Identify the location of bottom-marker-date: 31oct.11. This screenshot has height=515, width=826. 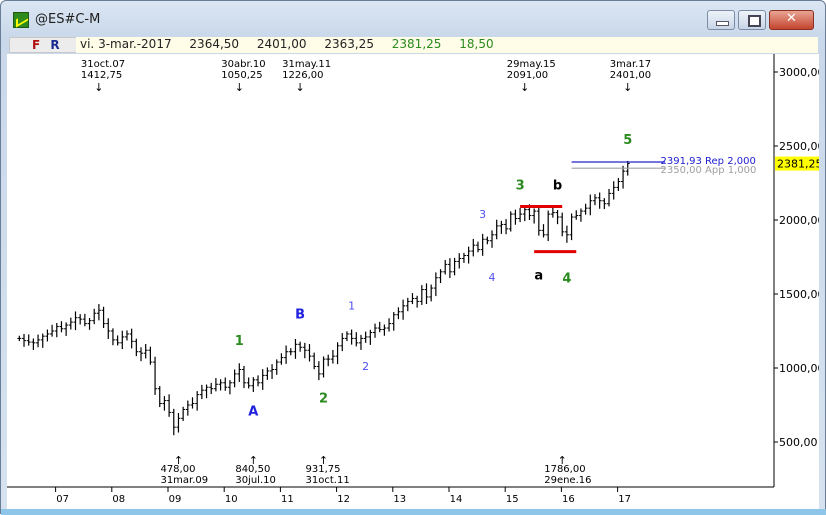
(328, 480).